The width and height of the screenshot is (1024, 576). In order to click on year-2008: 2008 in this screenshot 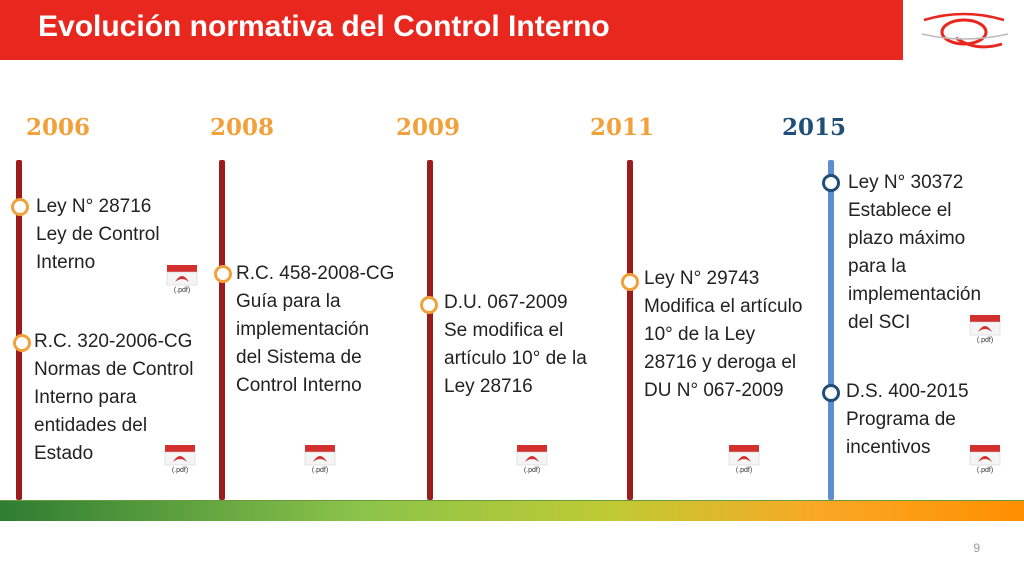, I will do `click(242, 127)`.